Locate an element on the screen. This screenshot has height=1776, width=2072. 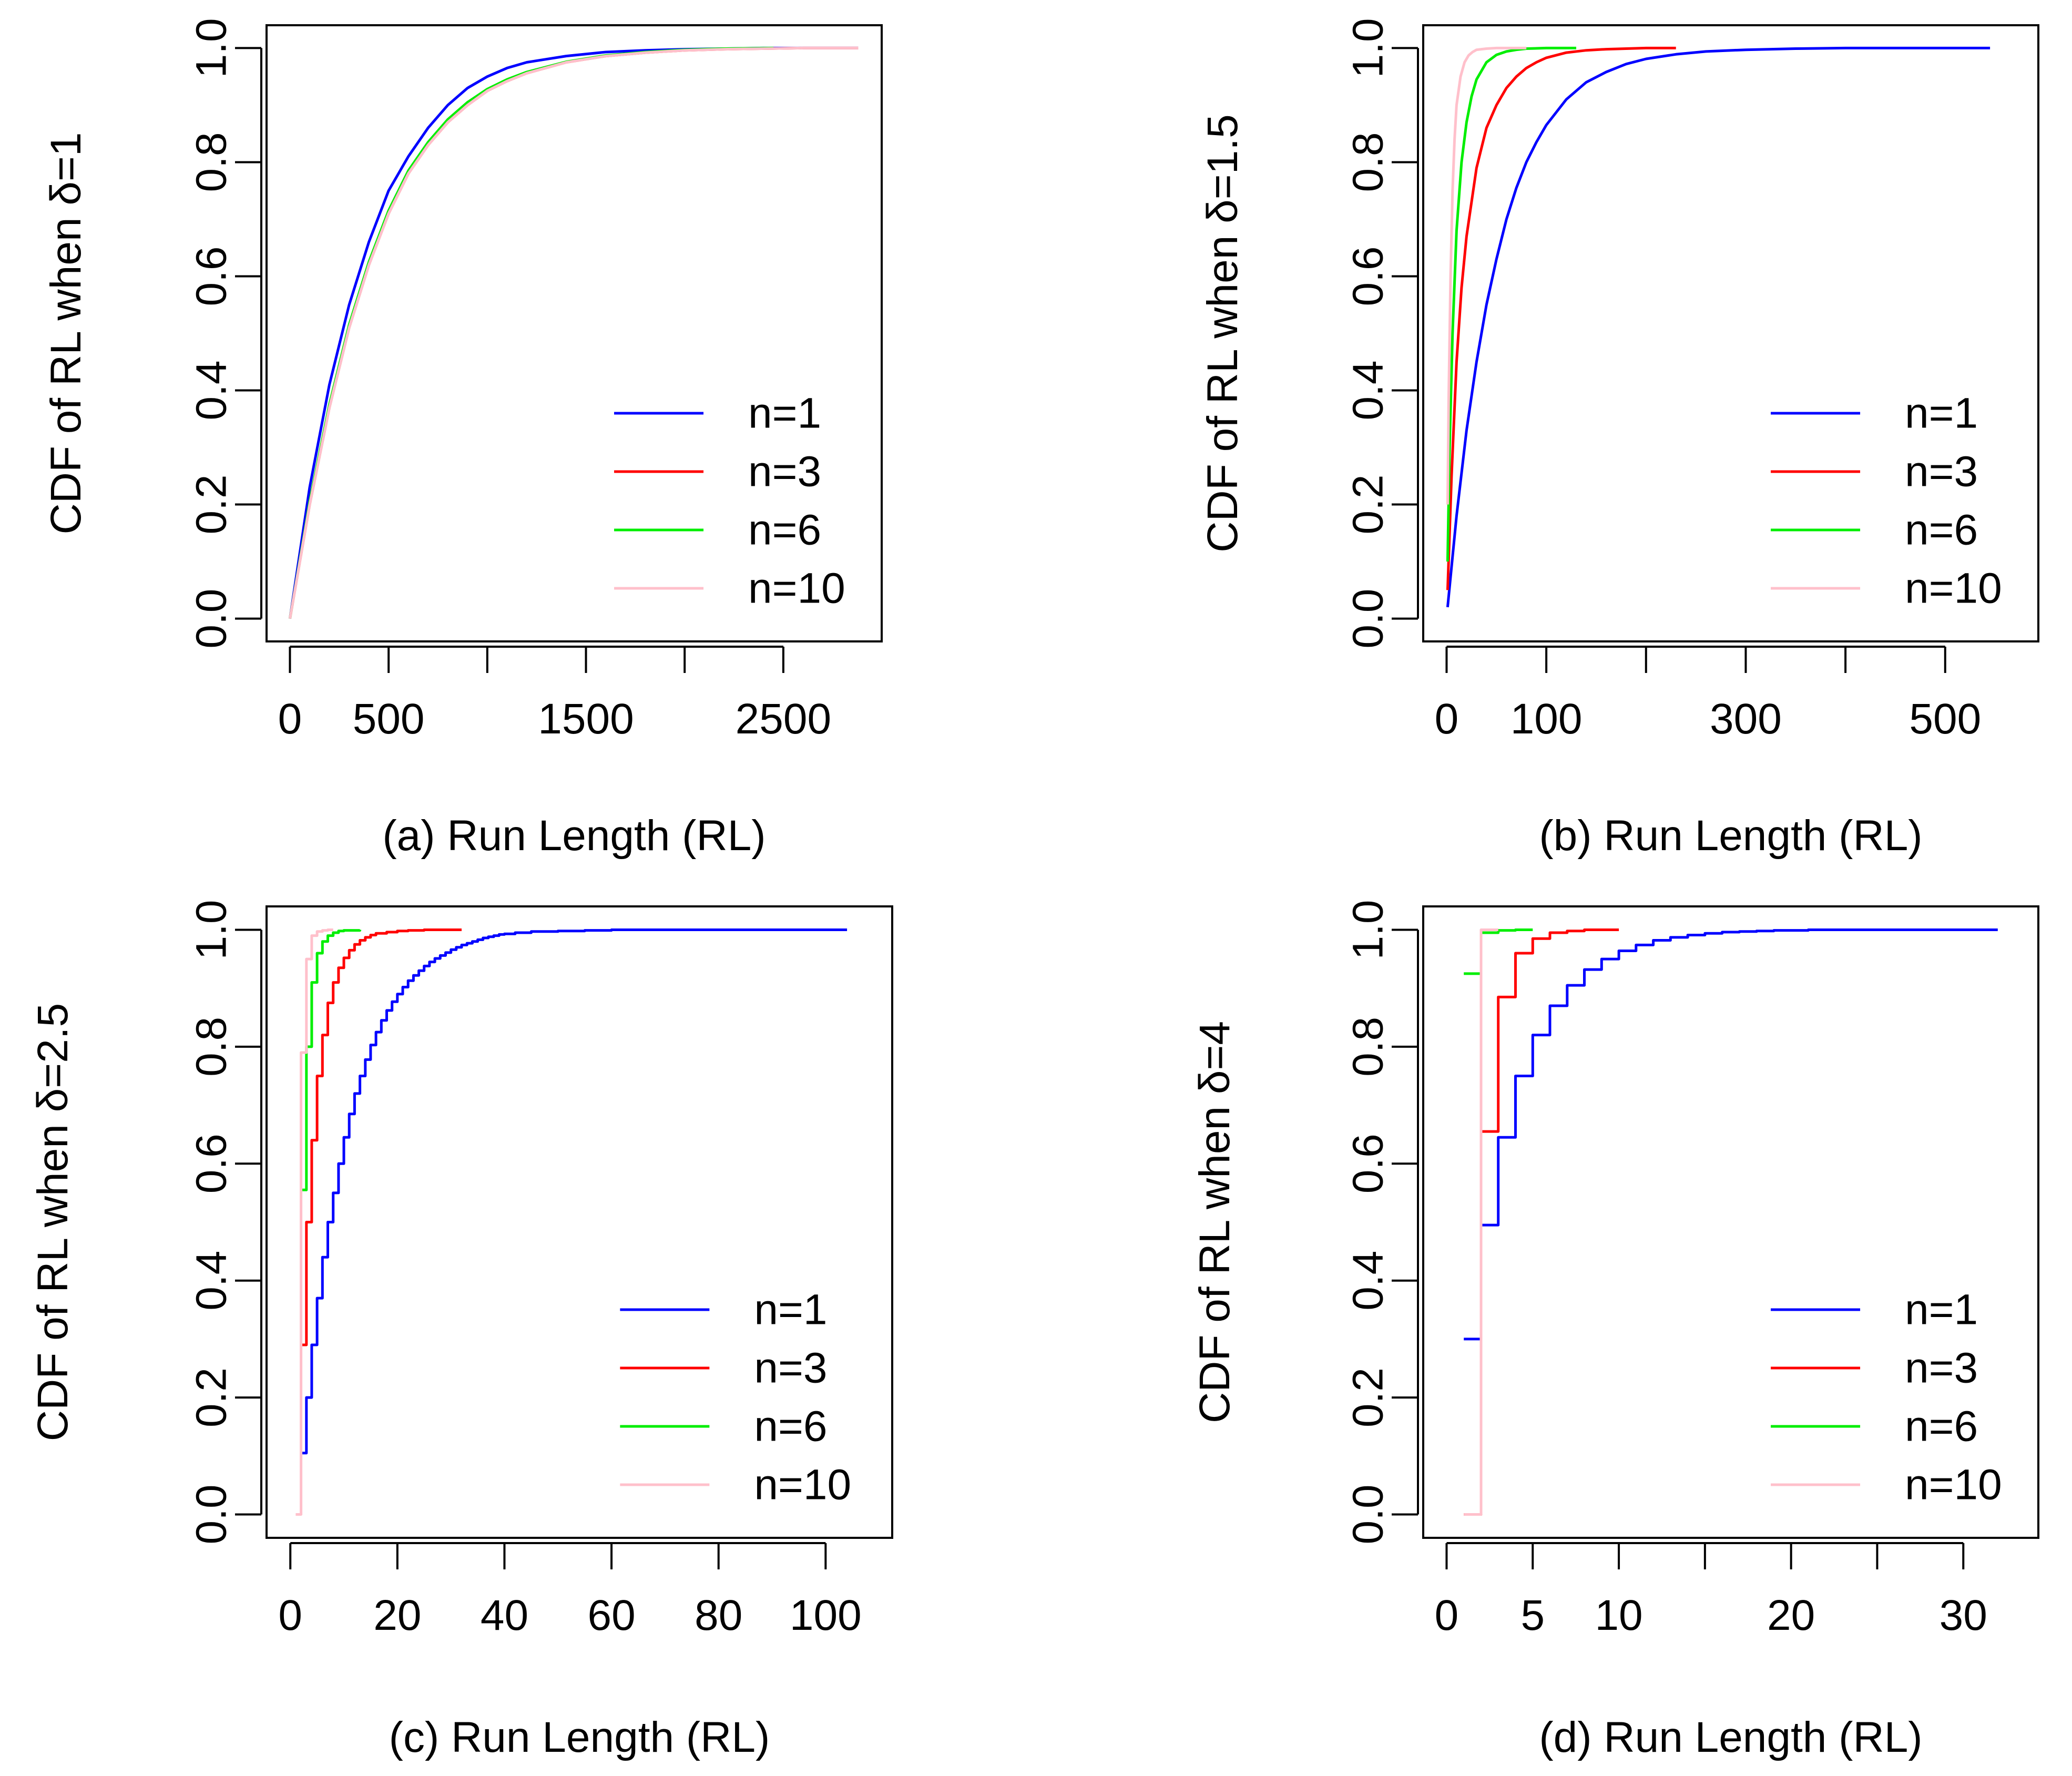
x-tick-label: 5 is located at coordinates (1532, 1615).